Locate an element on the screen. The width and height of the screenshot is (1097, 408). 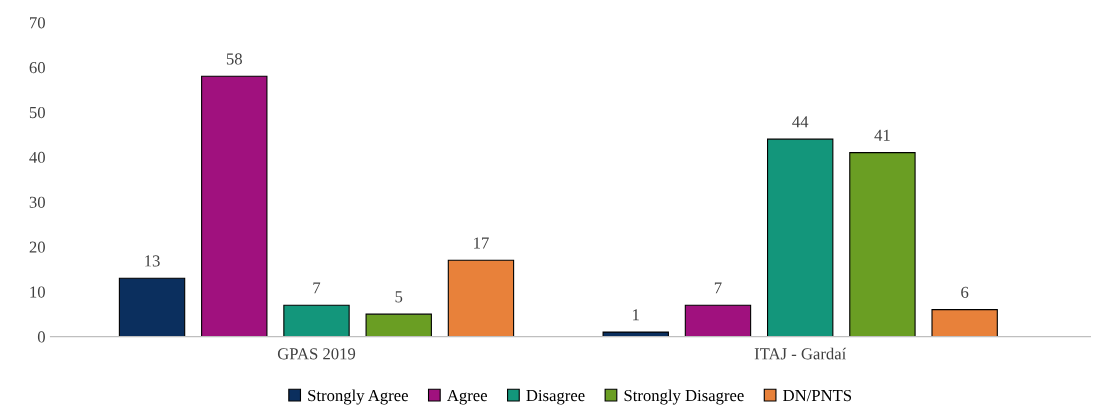
data-label: 41 is located at coordinates (882, 135).